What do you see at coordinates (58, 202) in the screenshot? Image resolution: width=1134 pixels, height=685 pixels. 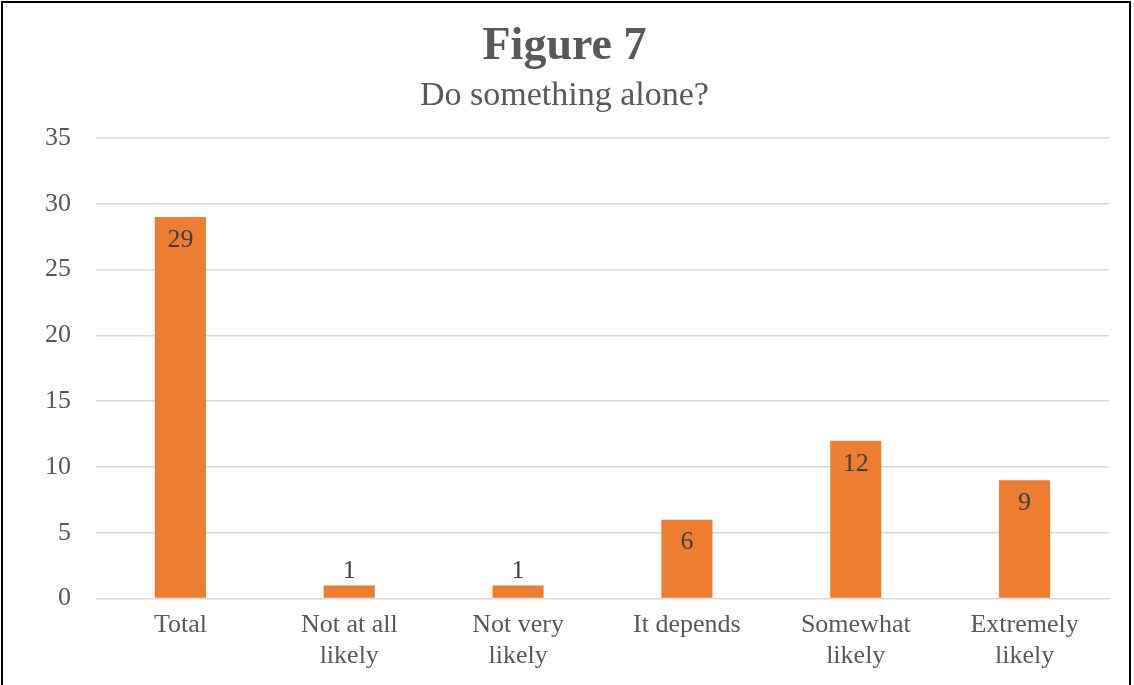 I see `y-tick-label: 30` at bounding box center [58, 202].